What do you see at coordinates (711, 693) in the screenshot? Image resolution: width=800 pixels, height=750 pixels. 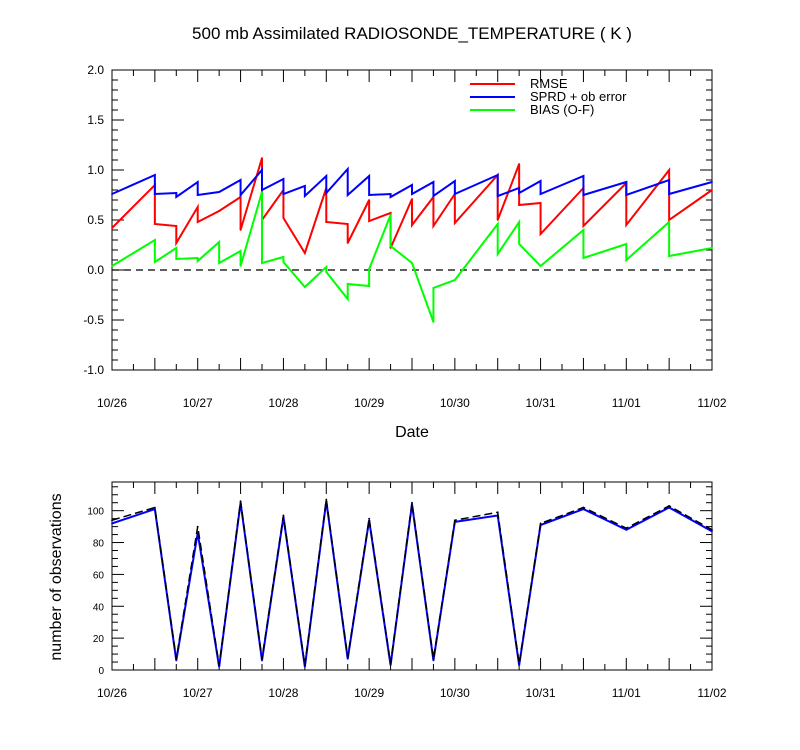 I see `x-tick-label: 11/02` at bounding box center [711, 693].